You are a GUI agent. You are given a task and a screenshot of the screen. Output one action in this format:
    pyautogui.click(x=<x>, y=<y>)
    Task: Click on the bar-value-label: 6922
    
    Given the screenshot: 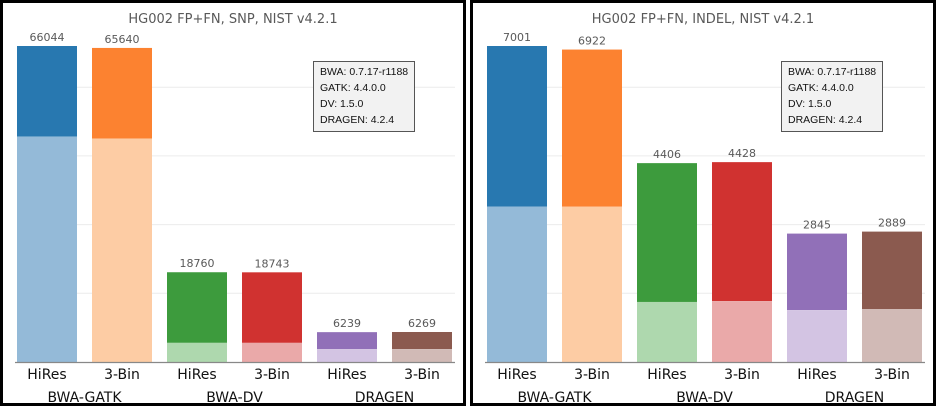 What is the action you would take?
    pyautogui.click(x=592, y=41)
    